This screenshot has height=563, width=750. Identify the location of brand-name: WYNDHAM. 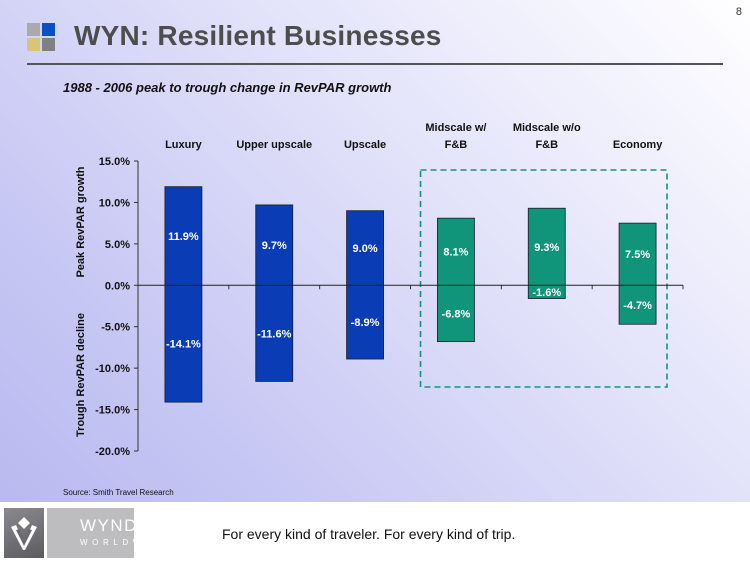
(130, 525).